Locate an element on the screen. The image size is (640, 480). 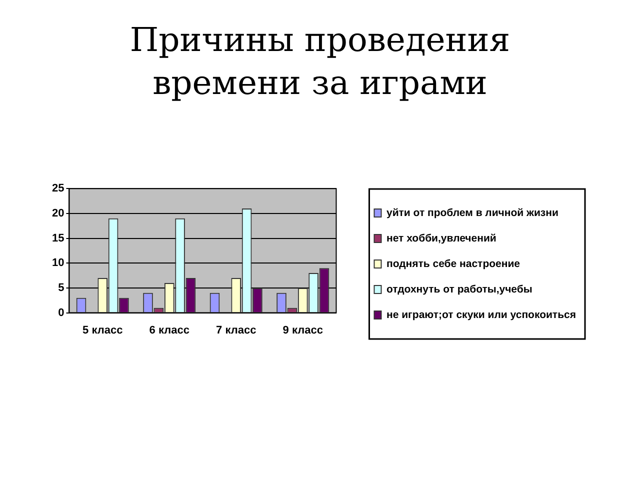
x-tick-label: 6 класс is located at coordinates (169, 330).